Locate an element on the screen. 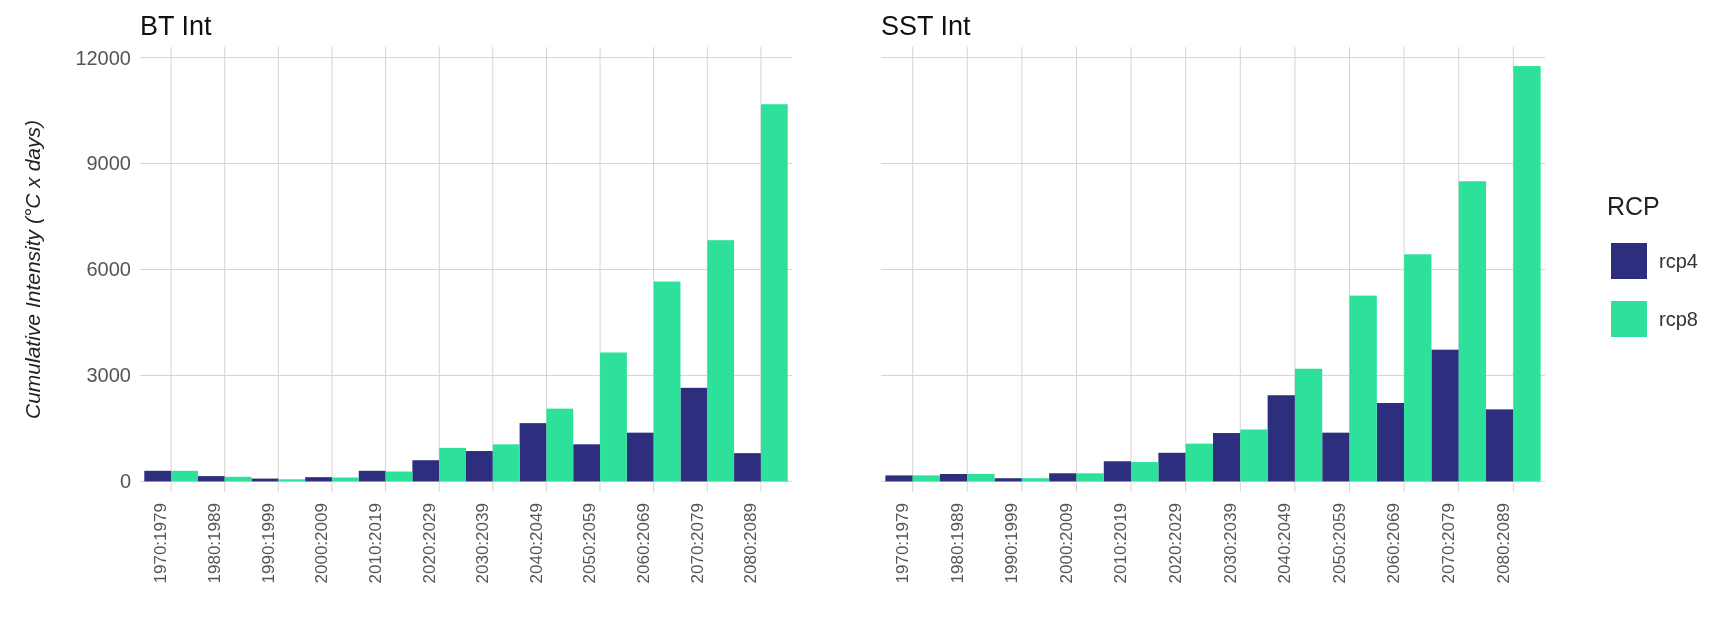 Image resolution: width=1733 pixels, height=636 pixels. y-tick-label: 6000 is located at coordinates (108, 269).